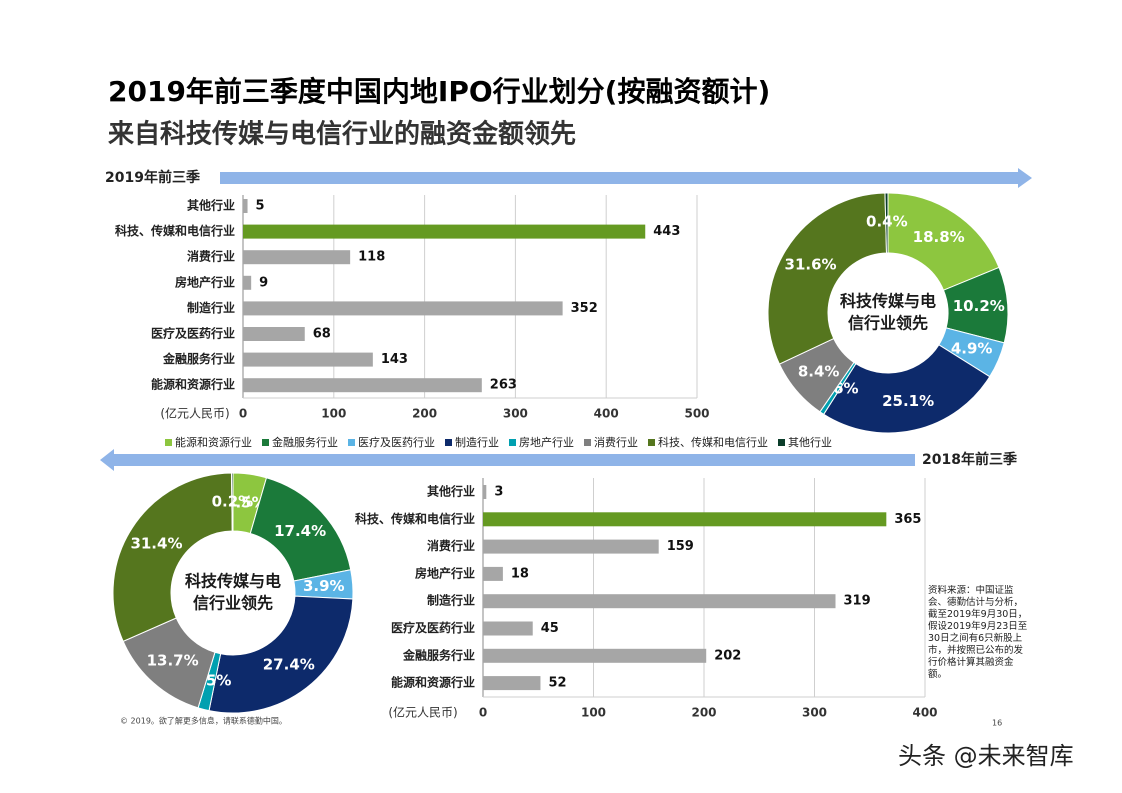  I want to click on value-label: 27.4%, so click(289, 664).